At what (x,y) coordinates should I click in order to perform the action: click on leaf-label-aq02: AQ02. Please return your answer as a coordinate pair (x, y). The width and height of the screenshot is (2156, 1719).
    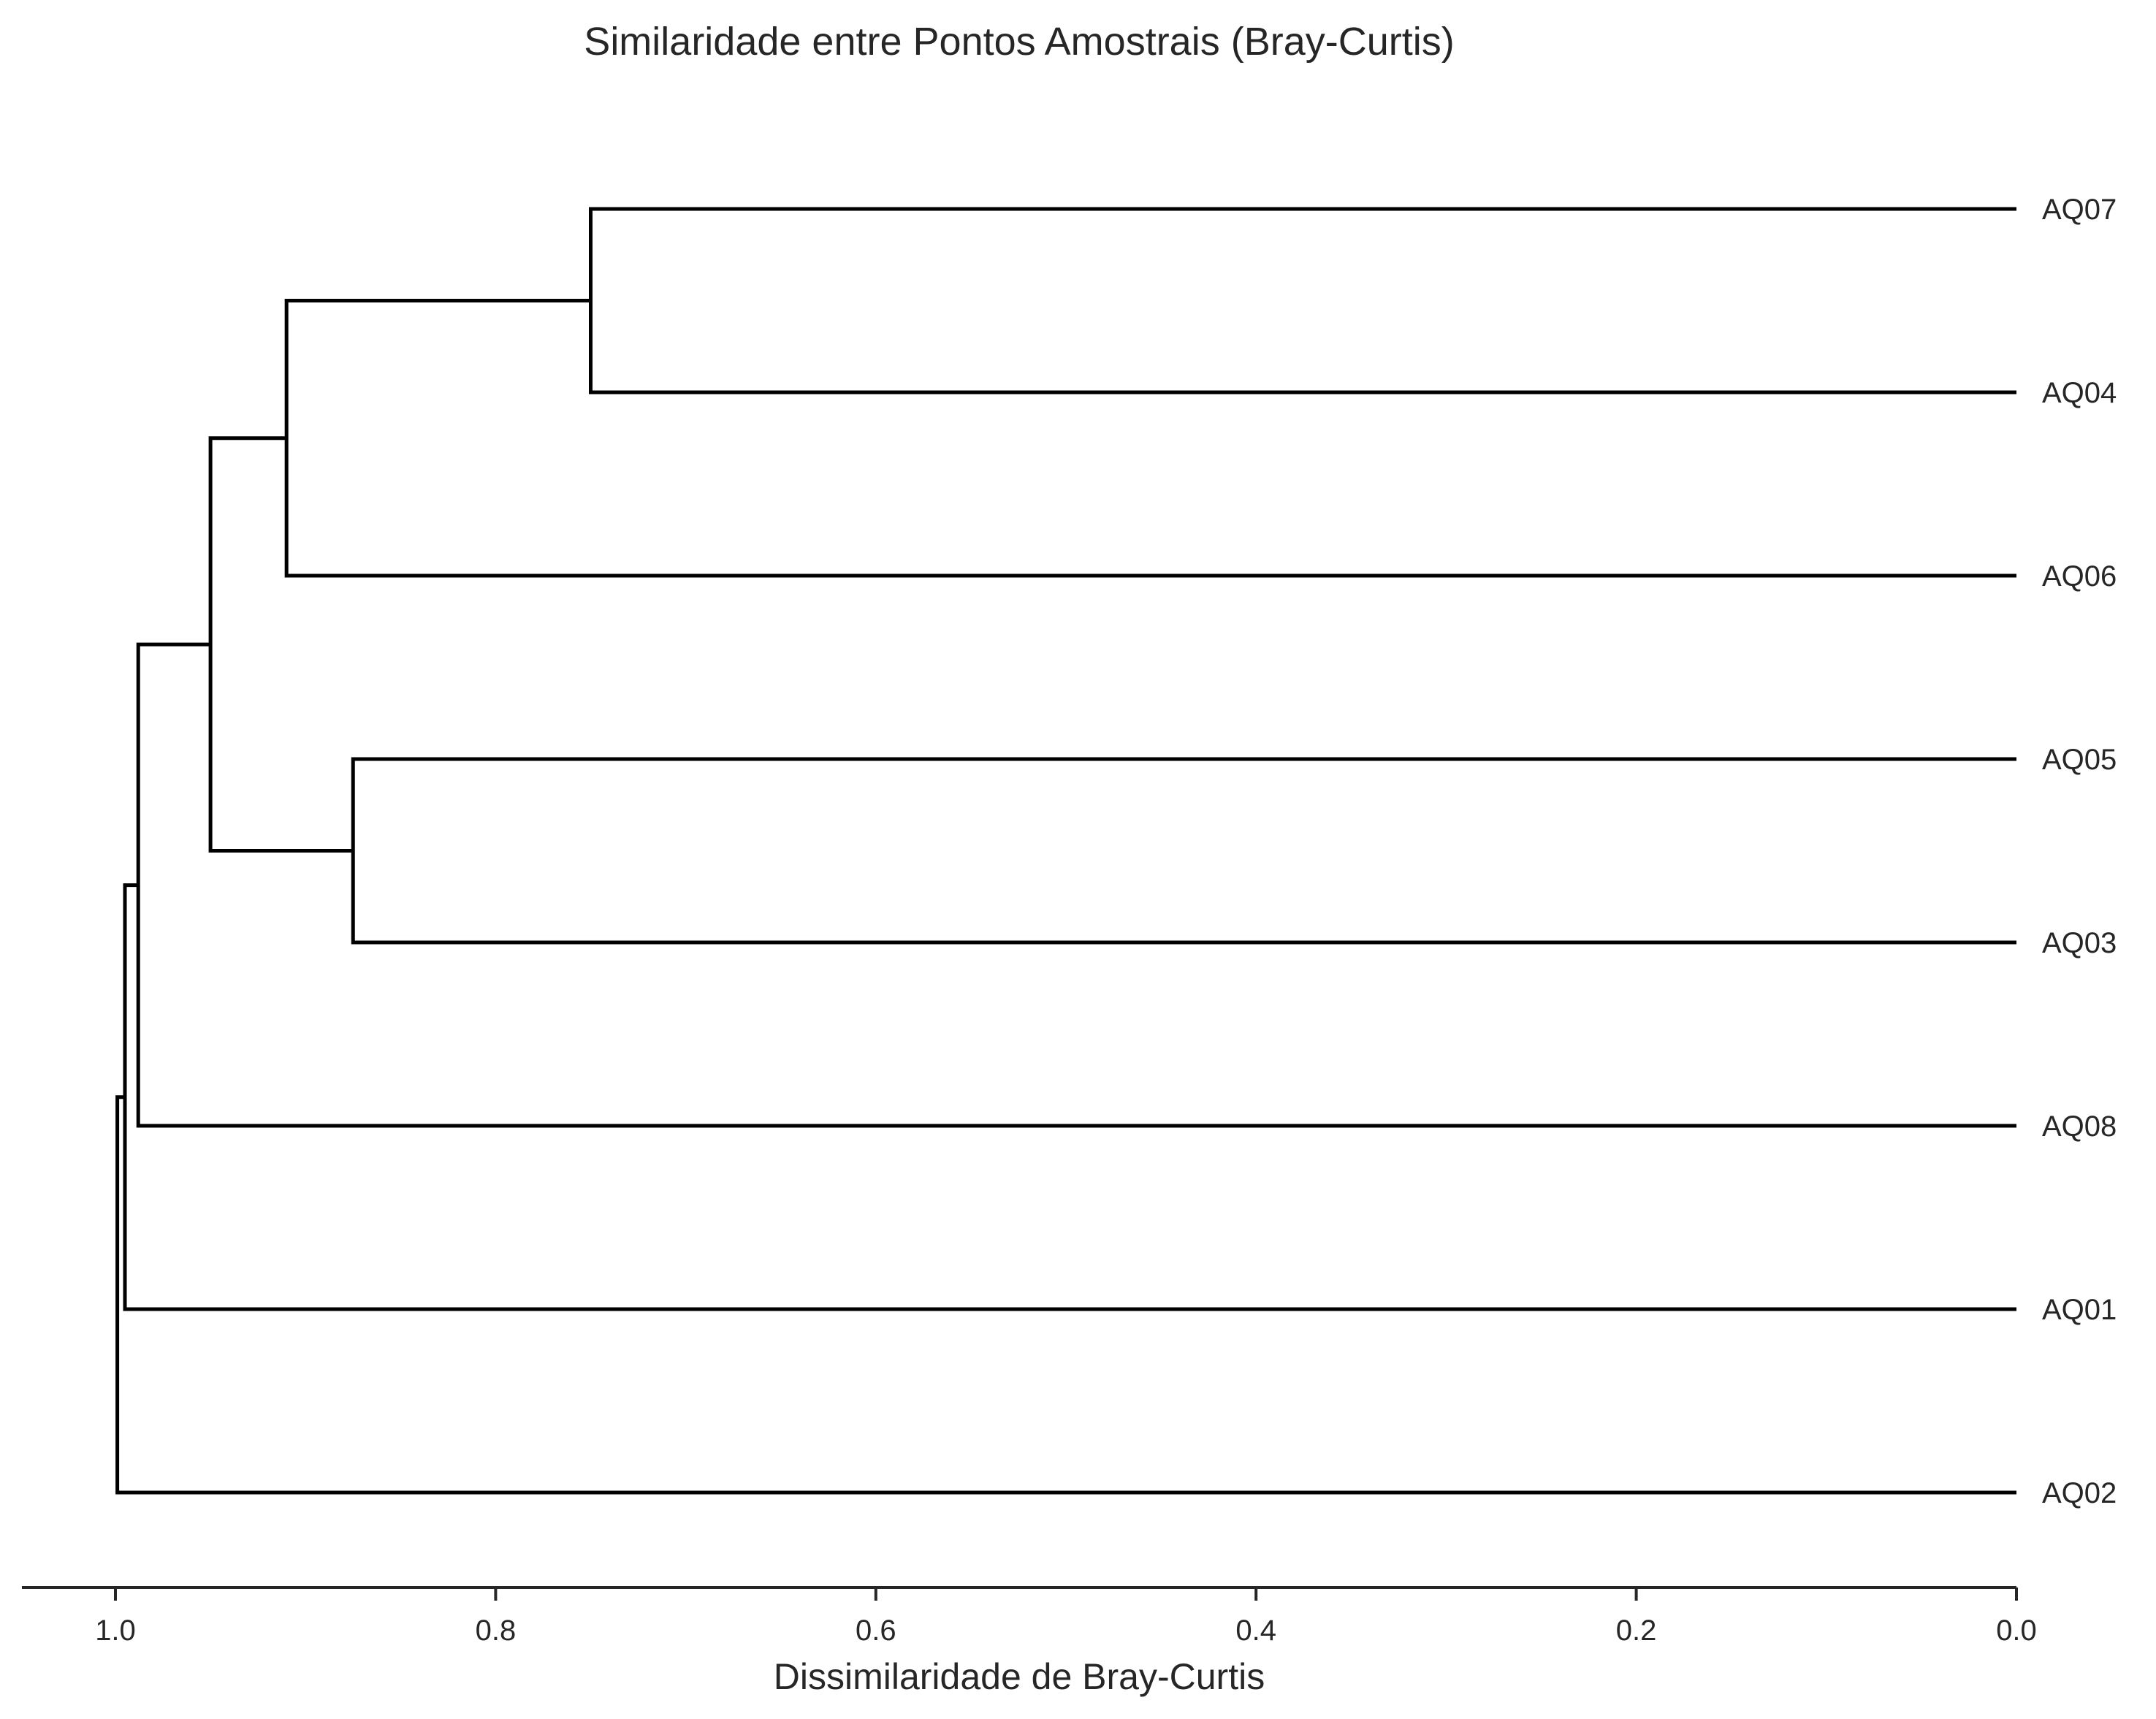
    Looking at the image, I should click on (2079, 1493).